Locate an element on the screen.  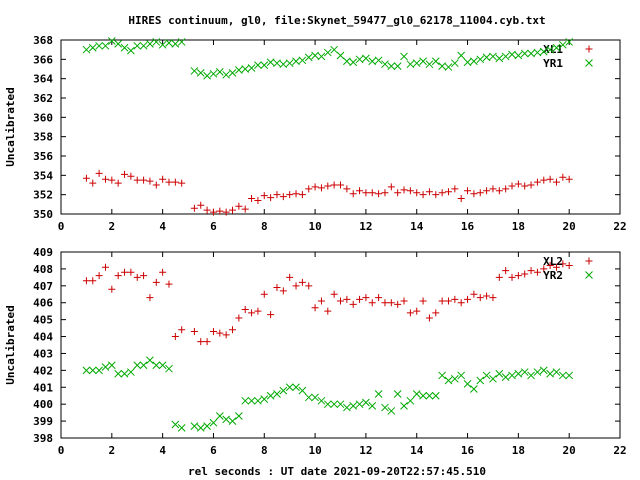
x-tick-label: 12 is located at coordinates (365, 450).